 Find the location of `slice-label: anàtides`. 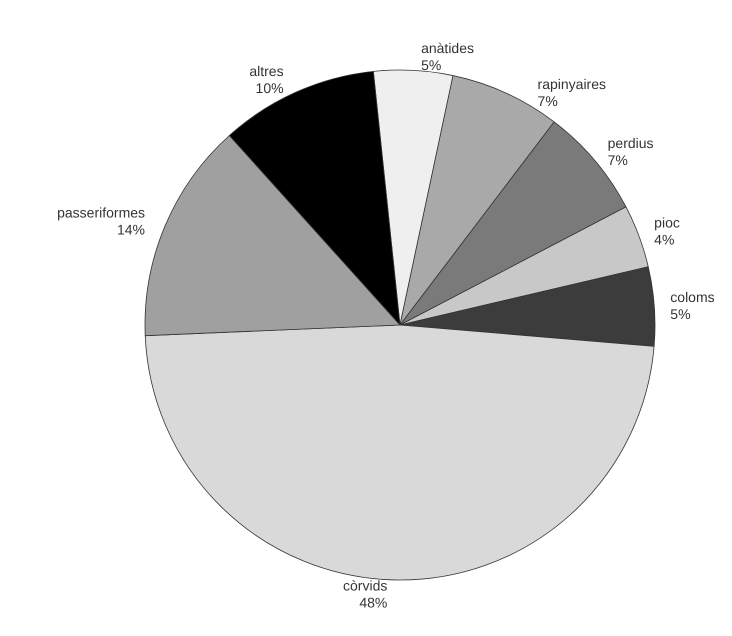

slice-label: anàtides is located at coordinates (447, 48).